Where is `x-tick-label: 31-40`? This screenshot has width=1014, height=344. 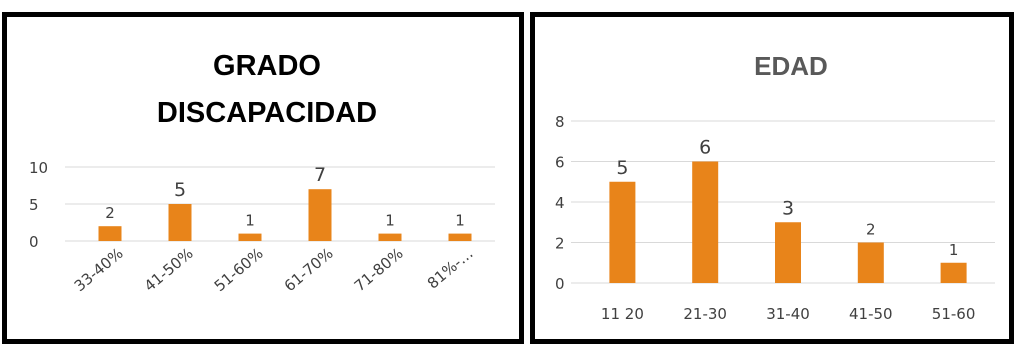 x-tick-label: 31-40 is located at coordinates (788, 314).